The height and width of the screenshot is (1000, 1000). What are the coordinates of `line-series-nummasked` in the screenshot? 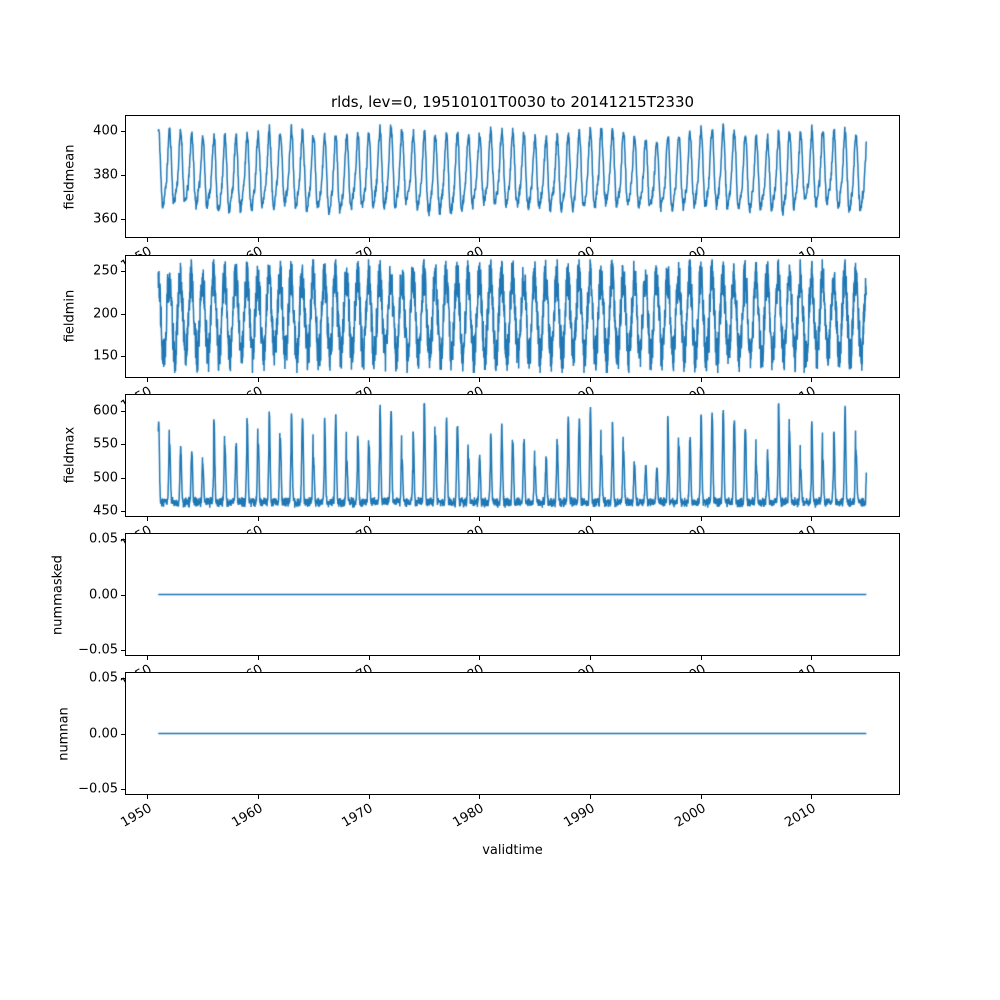 It's located at (512, 594).